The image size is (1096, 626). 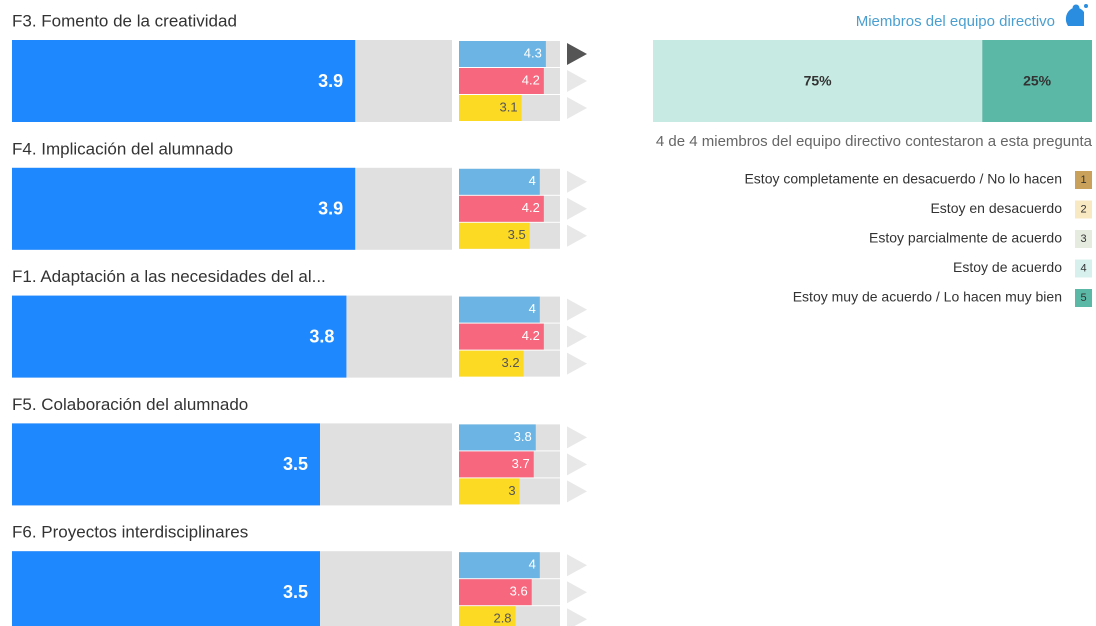 What do you see at coordinates (955, 21) in the screenshot?
I see `panel-title: Miembros del equipo directivo` at bounding box center [955, 21].